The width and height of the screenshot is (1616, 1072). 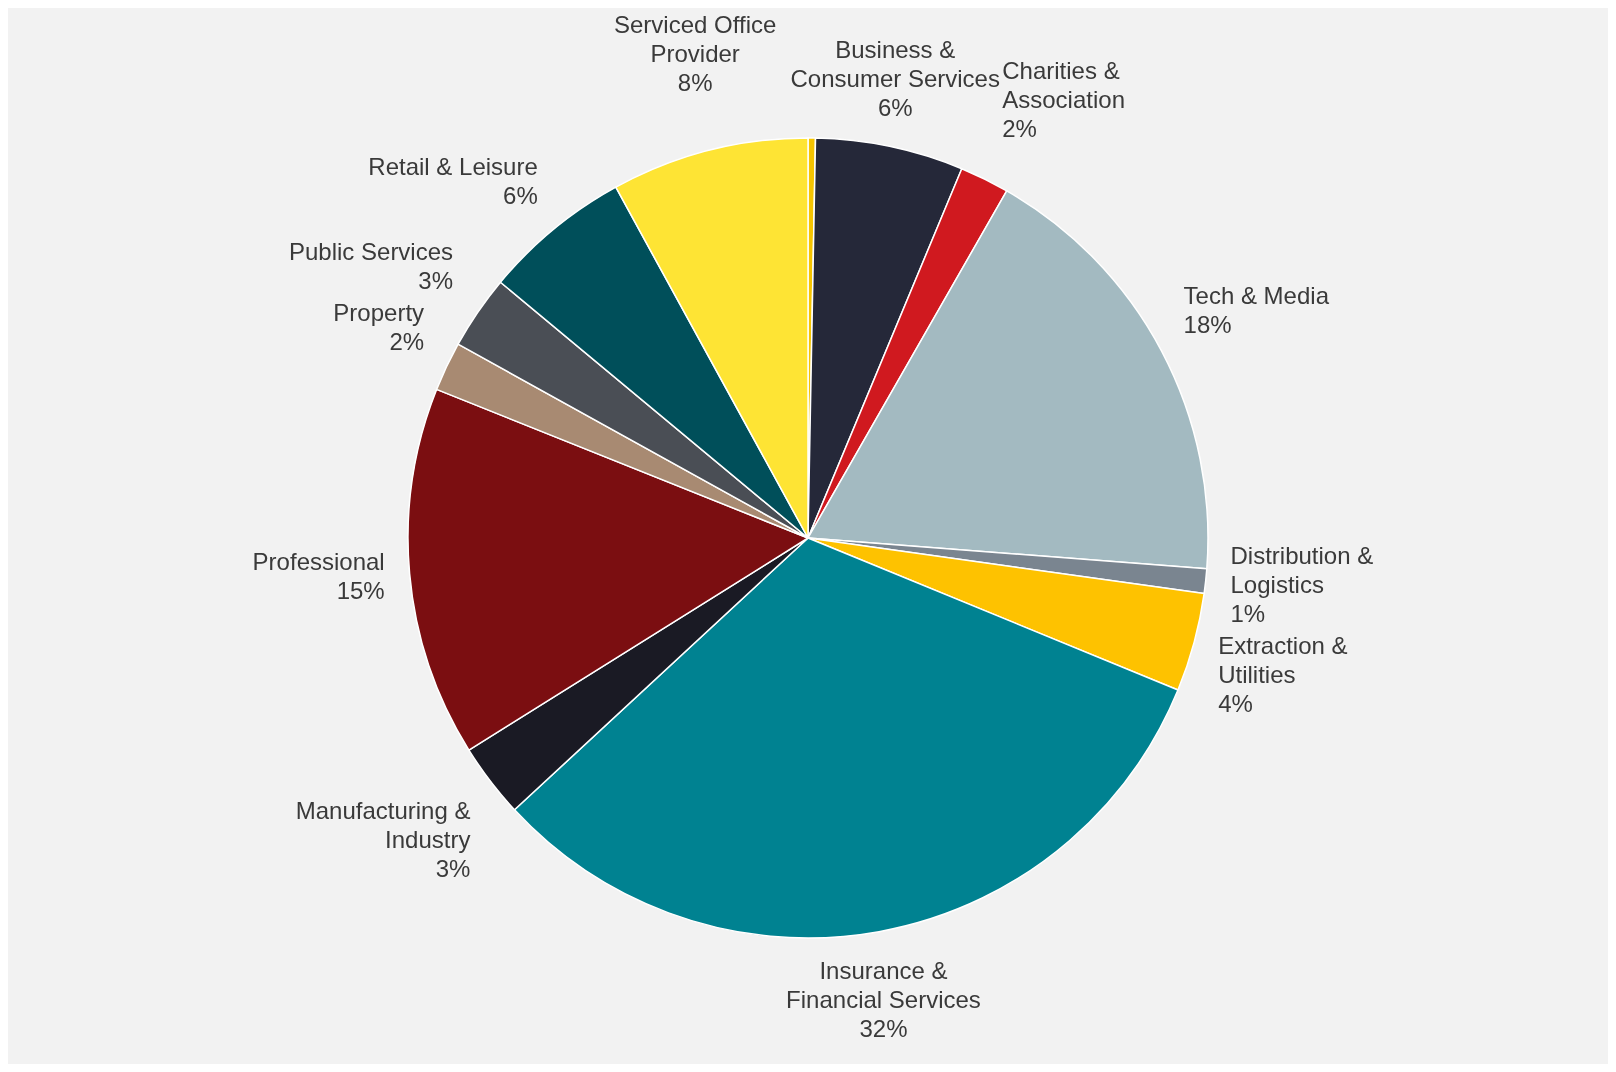 What do you see at coordinates (1283, 659) in the screenshot?
I see `slice-label: Extraction & Utilities` at bounding box center [1283, 659].